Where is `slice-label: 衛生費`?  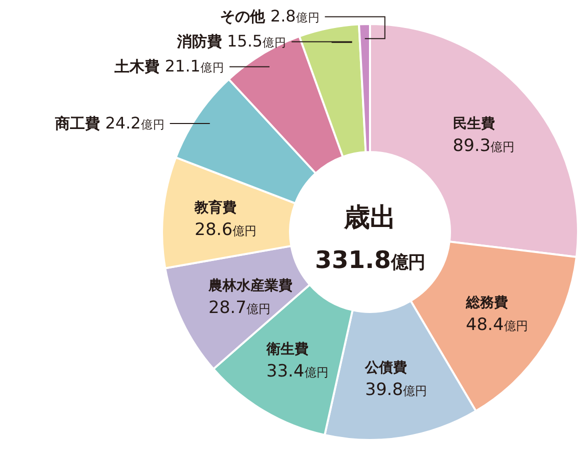 slice-label: 衛生費 is located at coordinates (286, 349).